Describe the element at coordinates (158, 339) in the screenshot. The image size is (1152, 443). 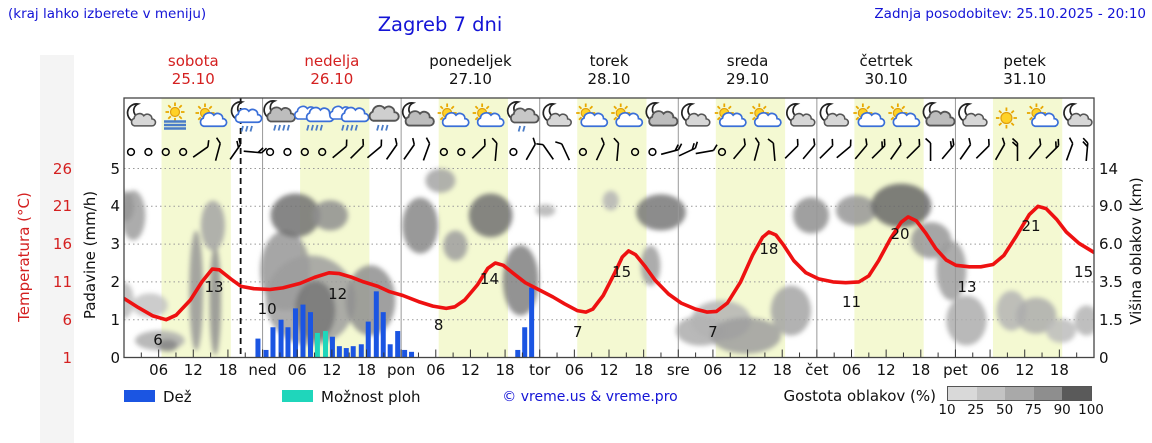
I see `temperature-point-labels-item: 6` at that location.